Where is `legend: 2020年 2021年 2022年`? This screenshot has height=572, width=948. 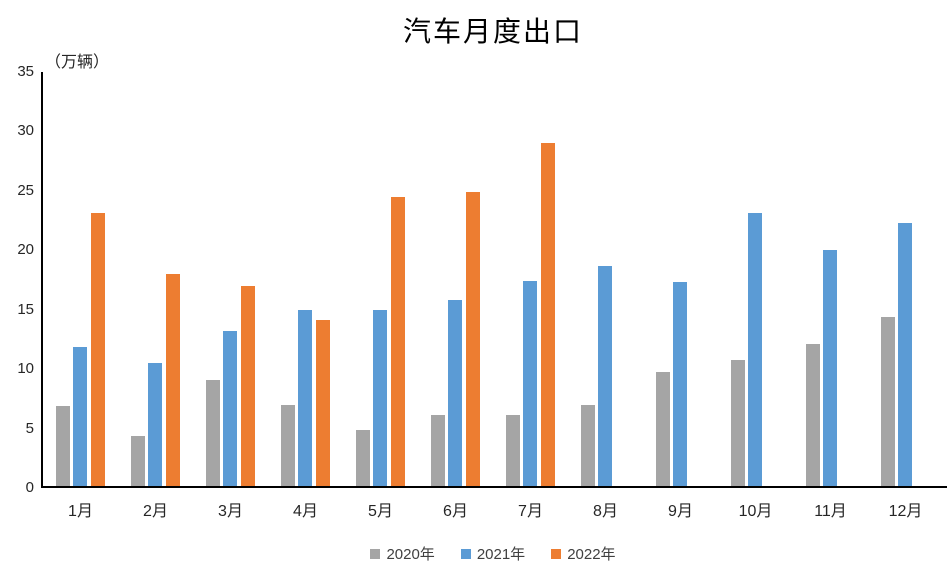 legend: 2020年 2021年 2022年 is located at coordinates (493, 553).